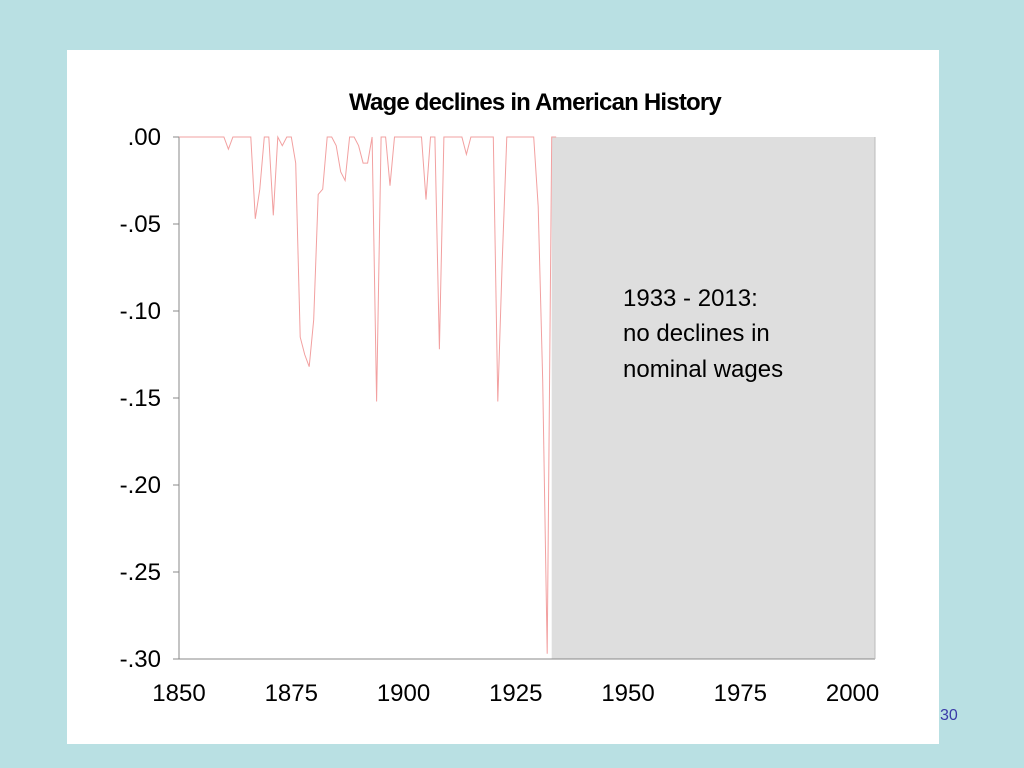 The width and height of the screenshot is (1024, 768). Describe the element at coordinates (140, 572) in the screenshot. I see `y-tick-label: -.25` at that location.